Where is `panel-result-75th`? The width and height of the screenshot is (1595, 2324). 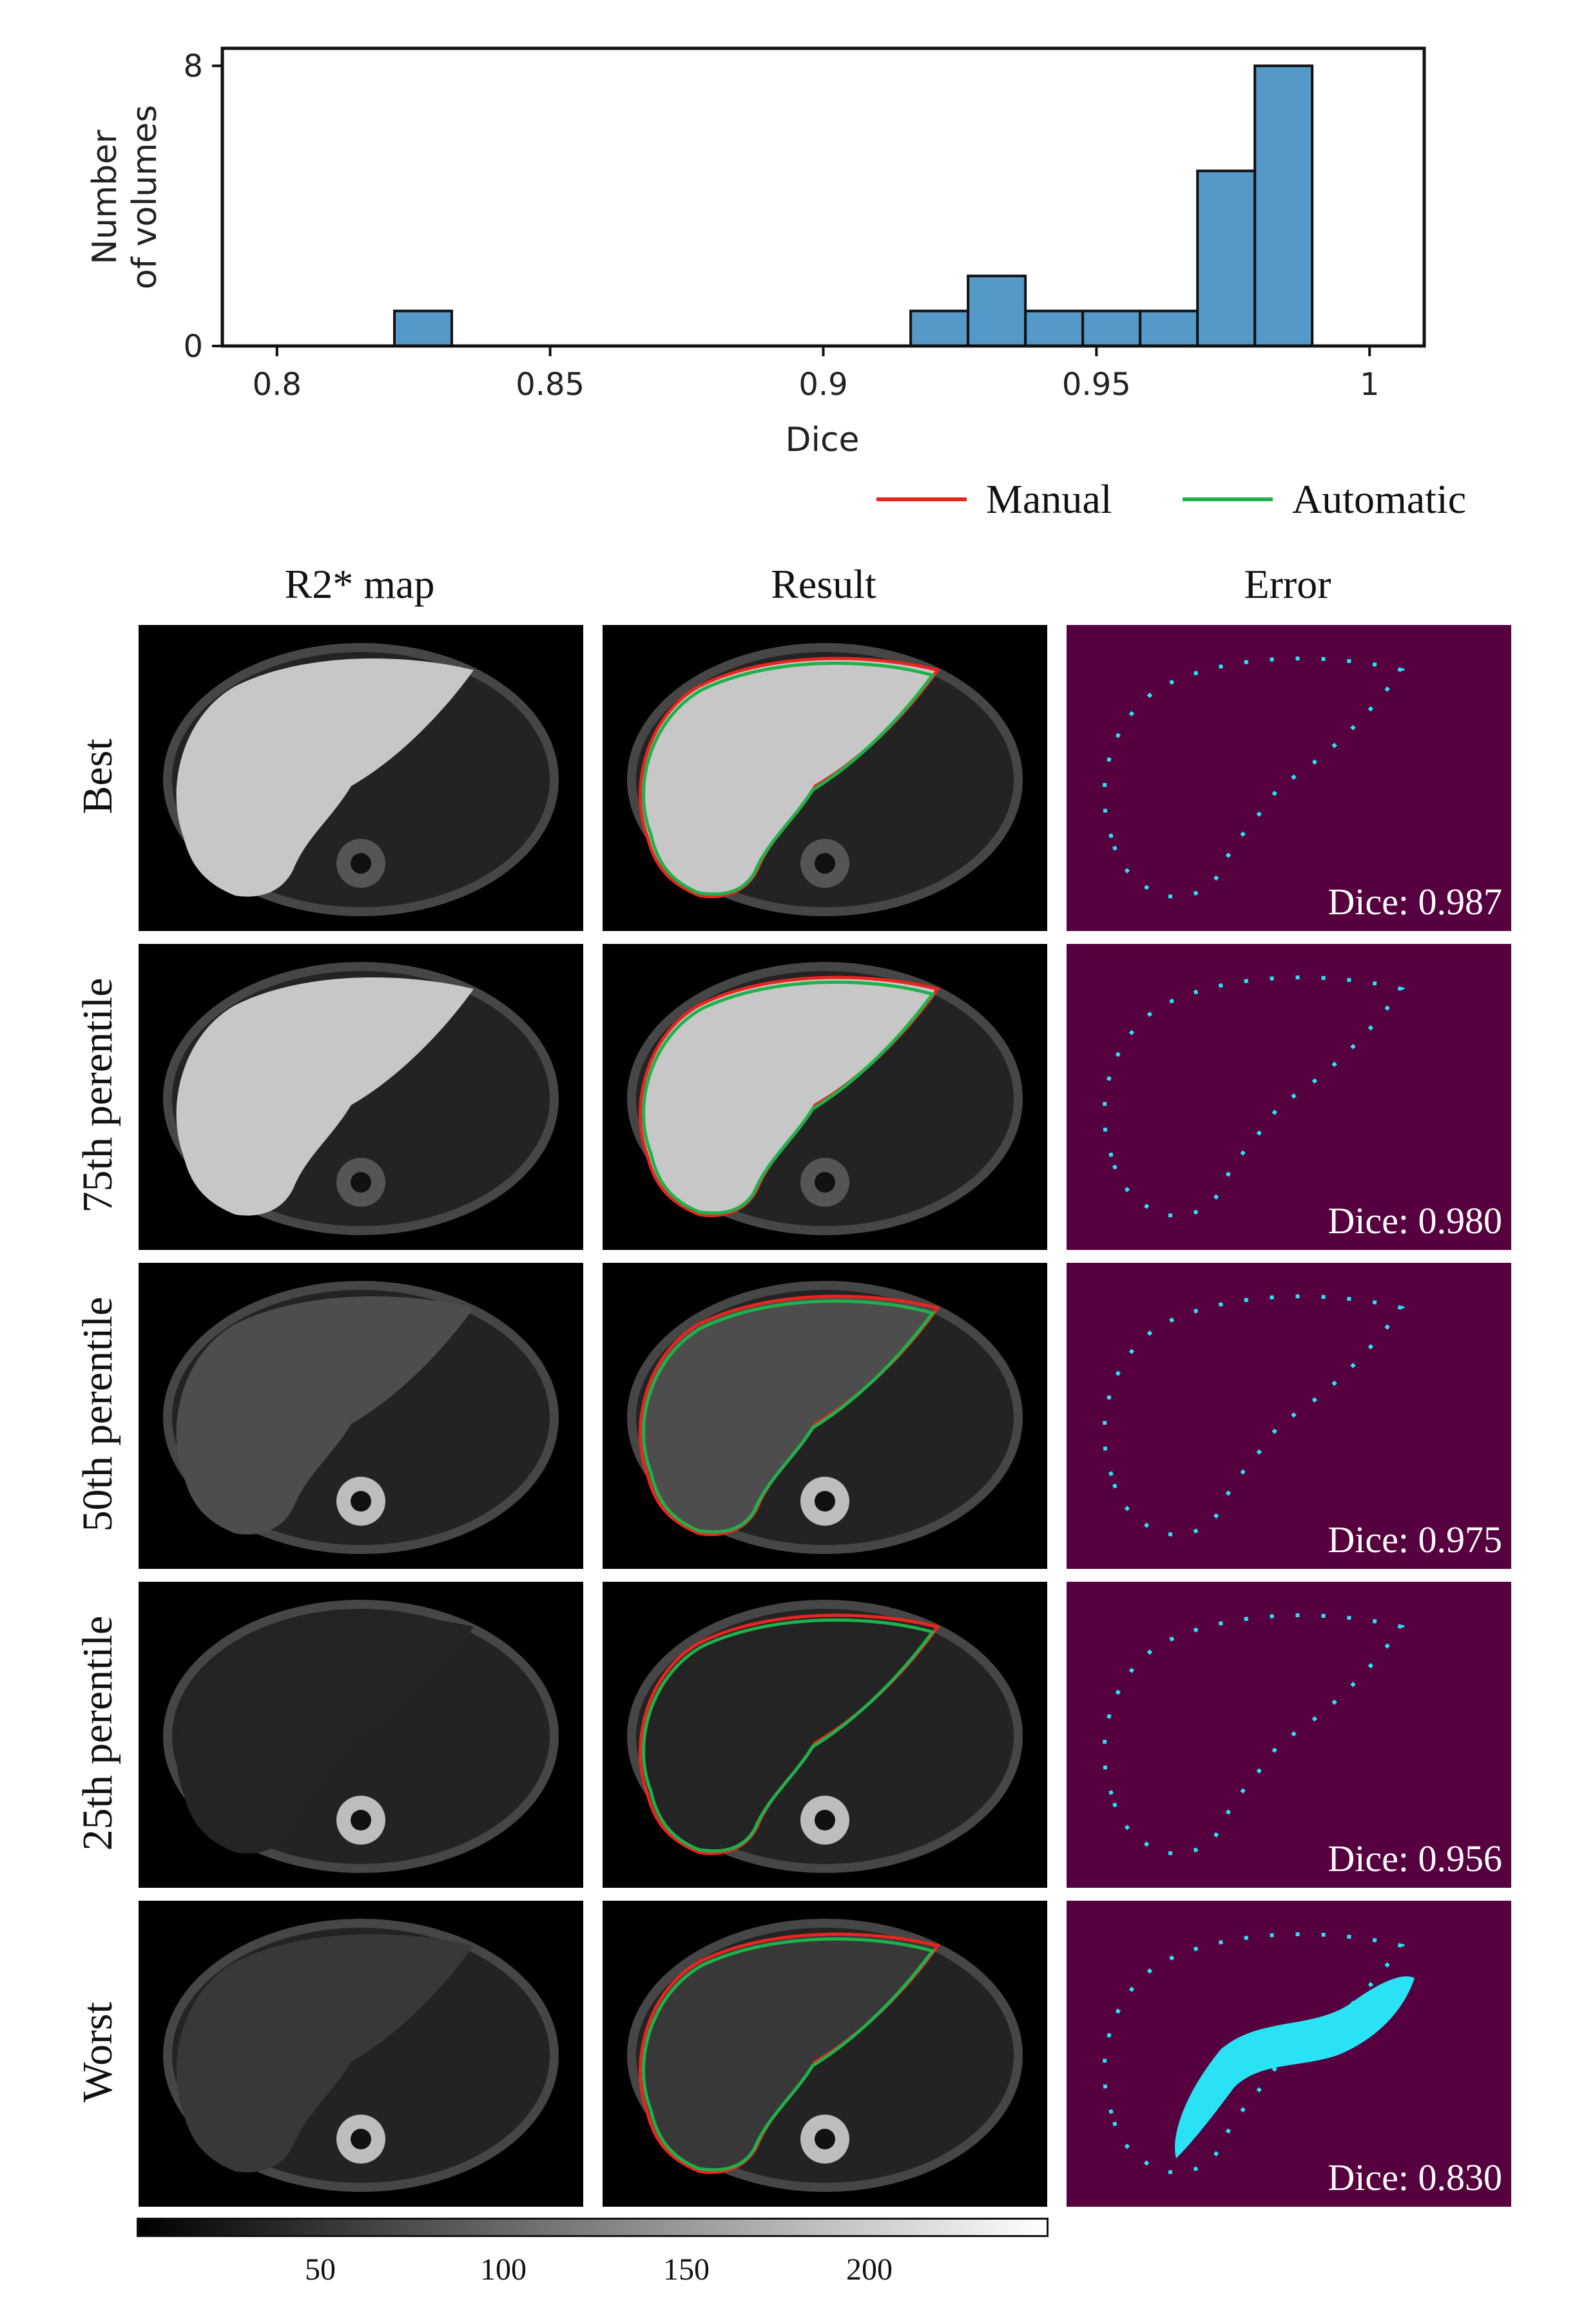 panel-result-75th is located at coordinates (825, 1097).